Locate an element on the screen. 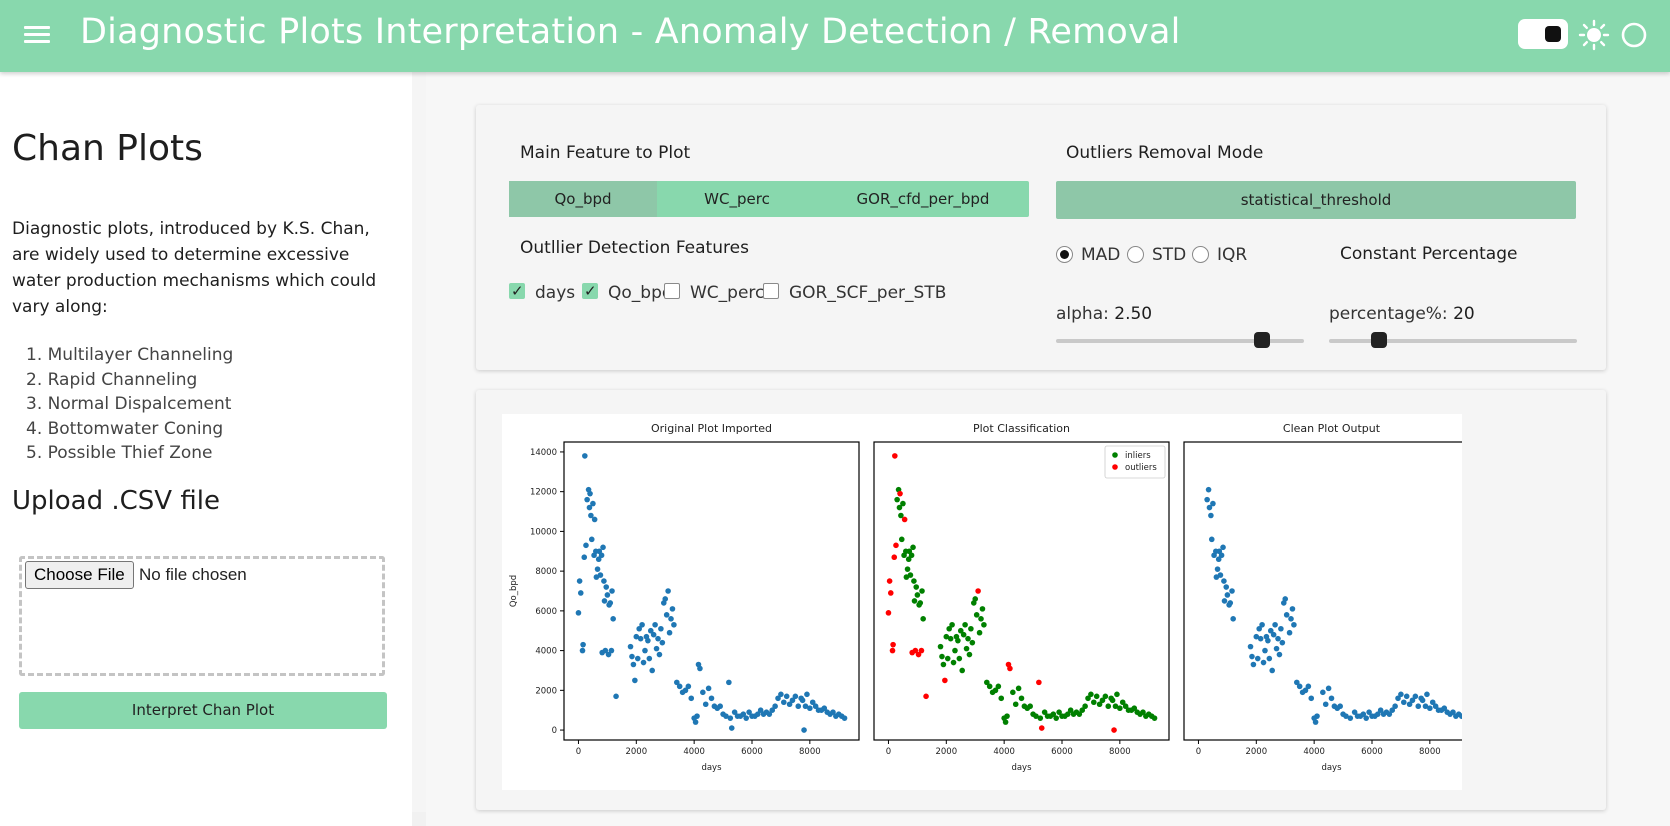 The height and width of the screenshot is (826, 1670). sidebar-scrollbar is located at coordinates (419, 449).